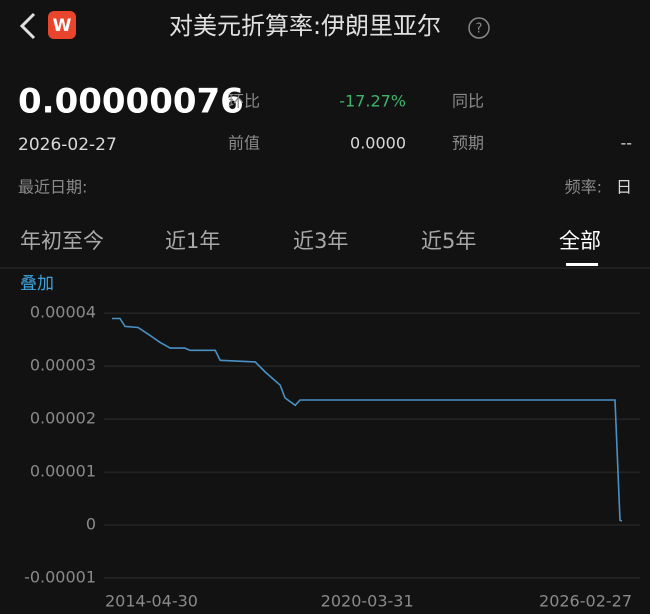  I want to click on tab: 近5年, so click(448, 241).